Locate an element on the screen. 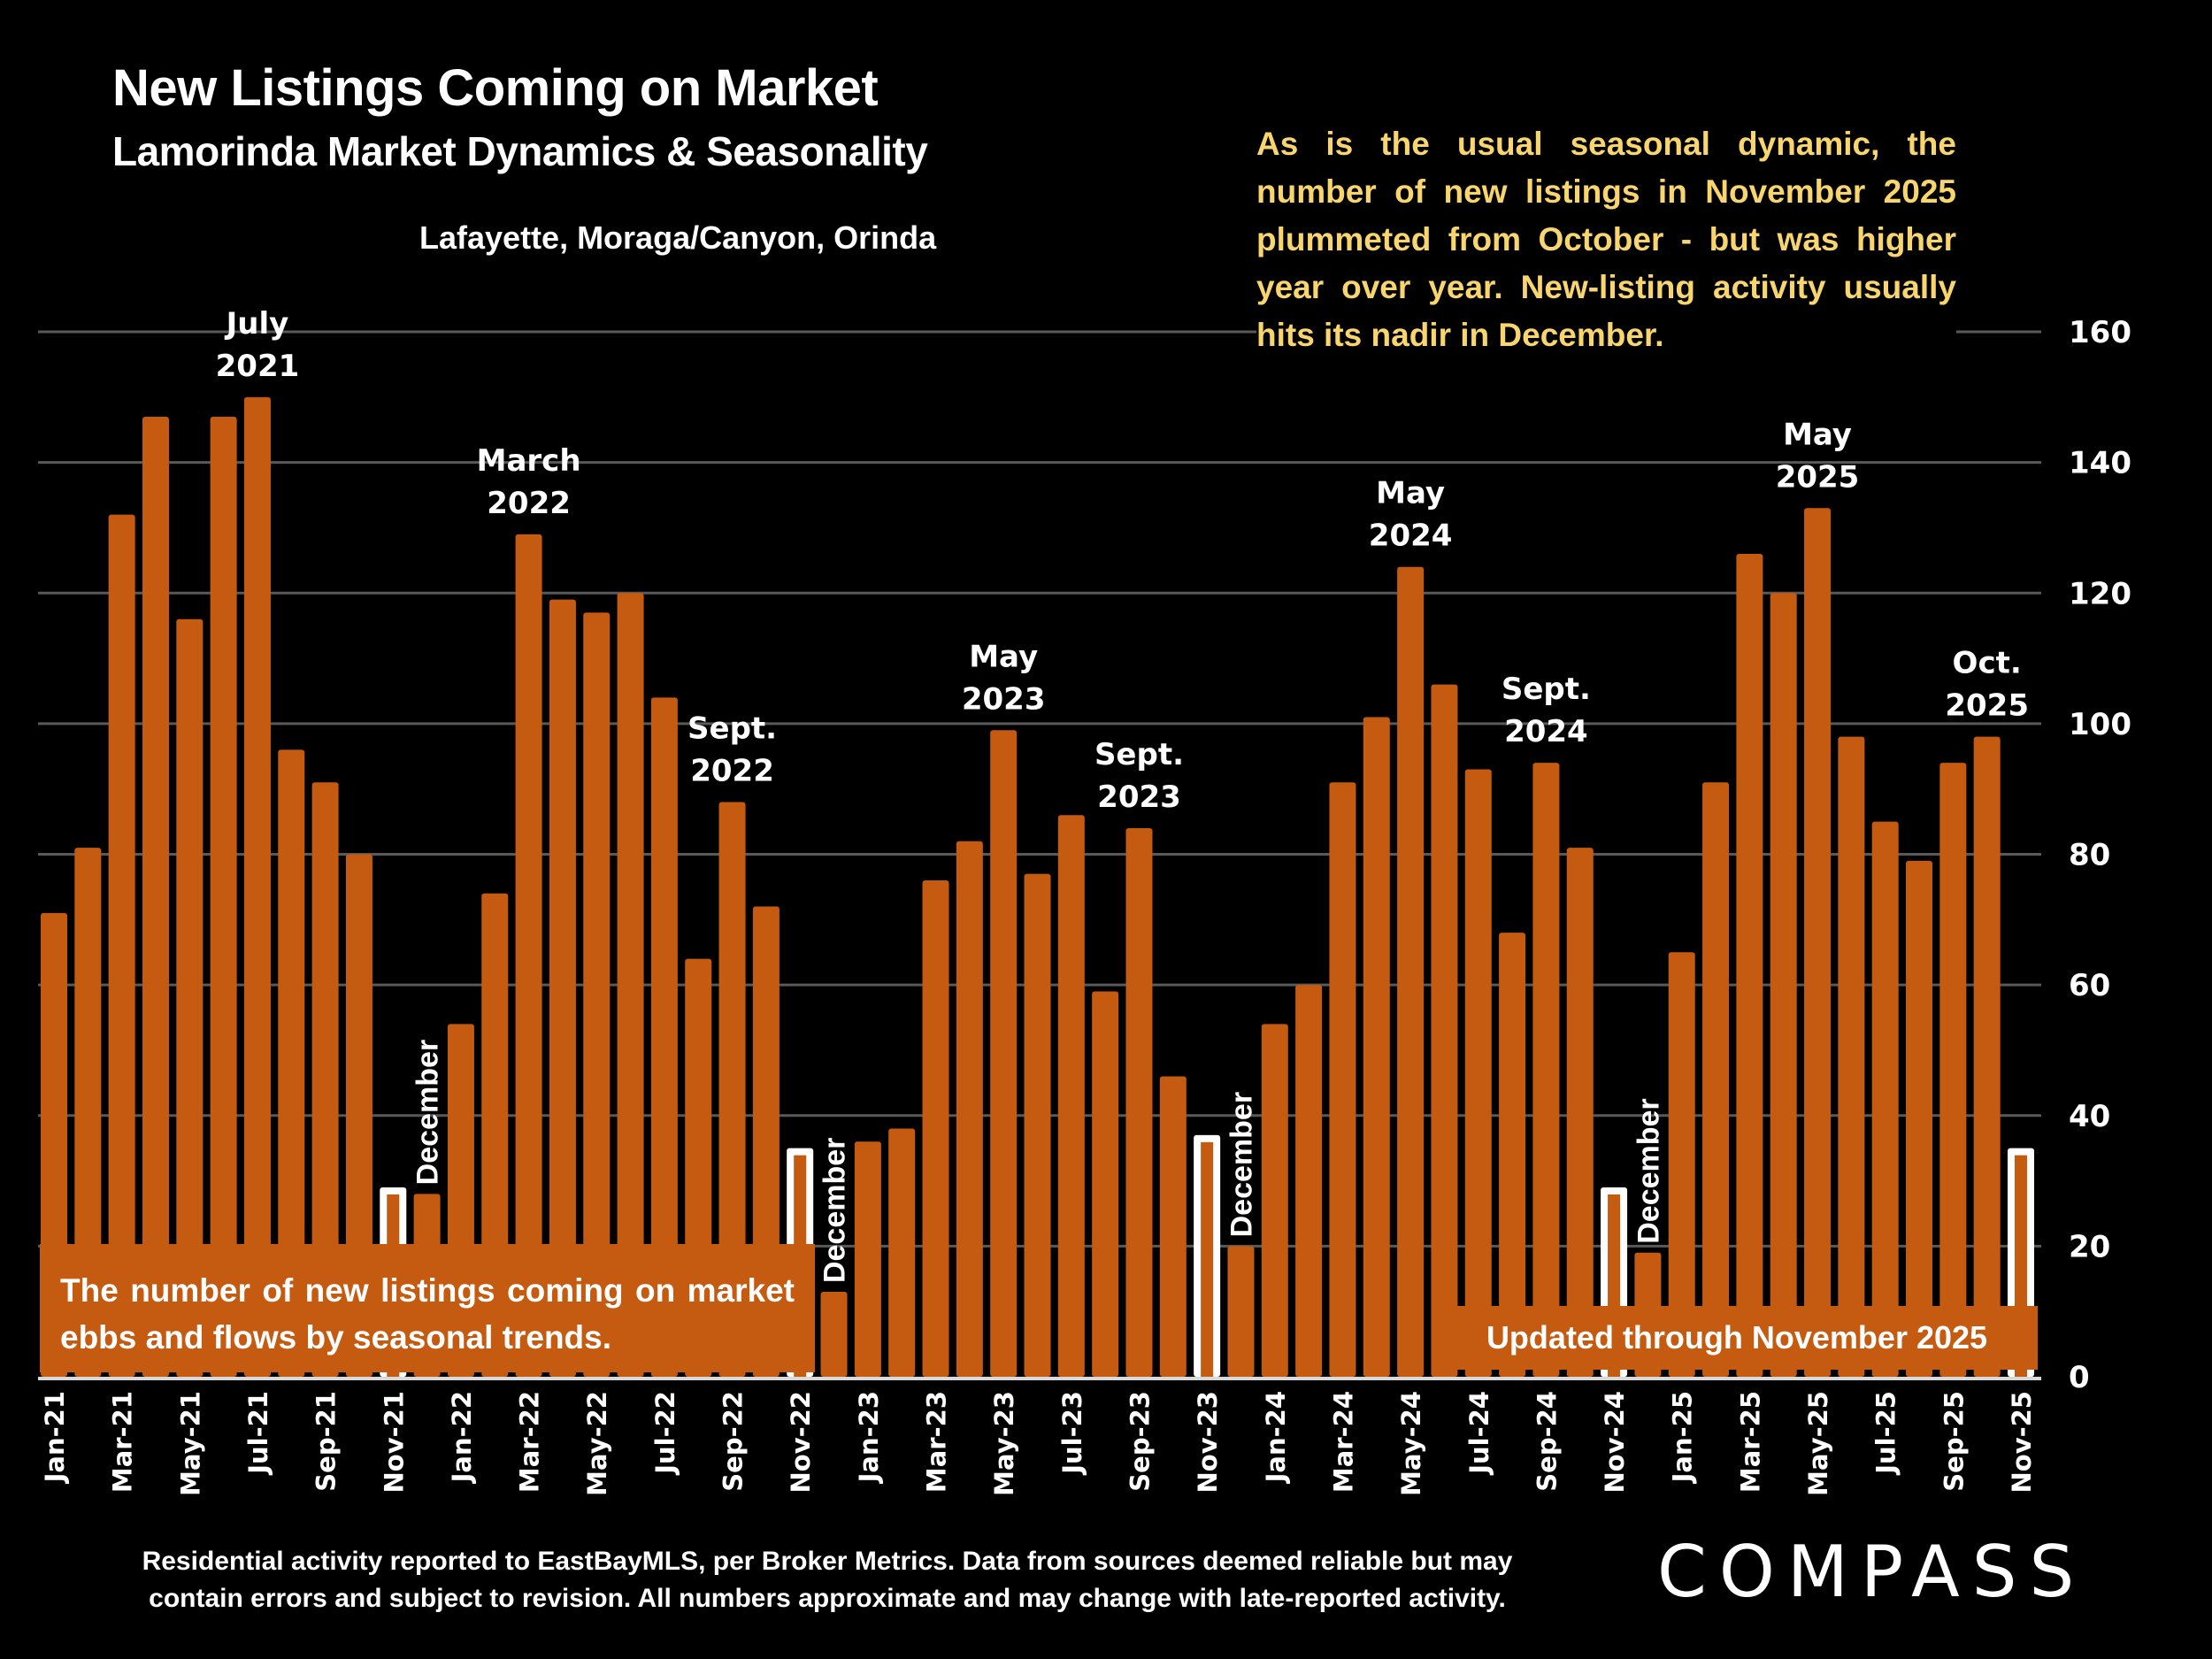 This screenshot has height=1659, width=2212. x-tick-label: Jul-25 is located at coordinates (1886, 1434).